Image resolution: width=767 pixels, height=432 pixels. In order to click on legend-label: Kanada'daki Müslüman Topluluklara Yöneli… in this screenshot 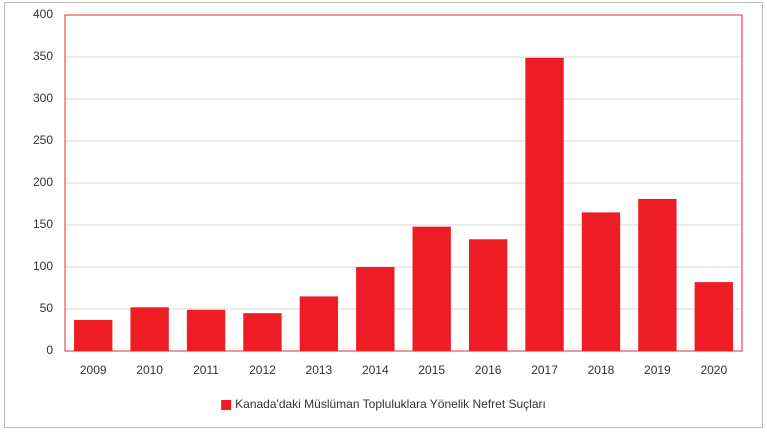, I will do `click(390, 404)`.